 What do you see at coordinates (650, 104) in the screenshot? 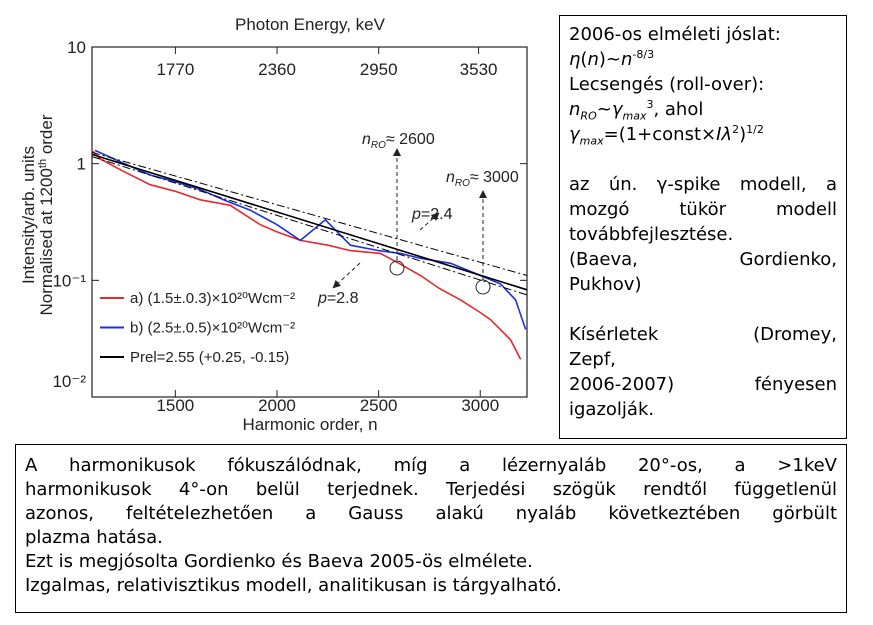
I see `text: 3` at bounding box center [650, 104].